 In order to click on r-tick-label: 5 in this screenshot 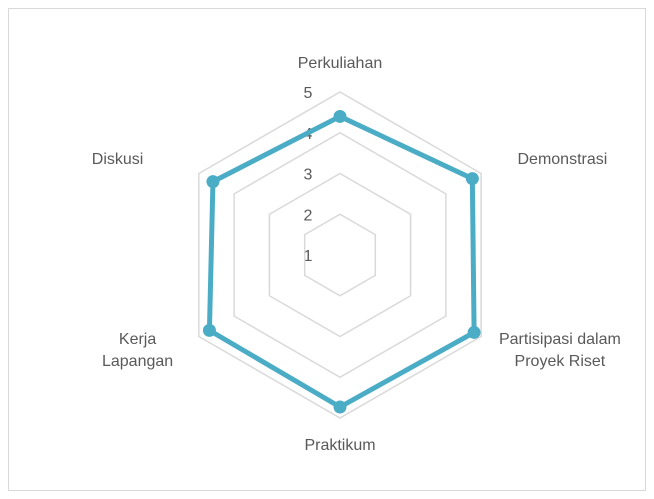, I will do `click(308, 93)`.